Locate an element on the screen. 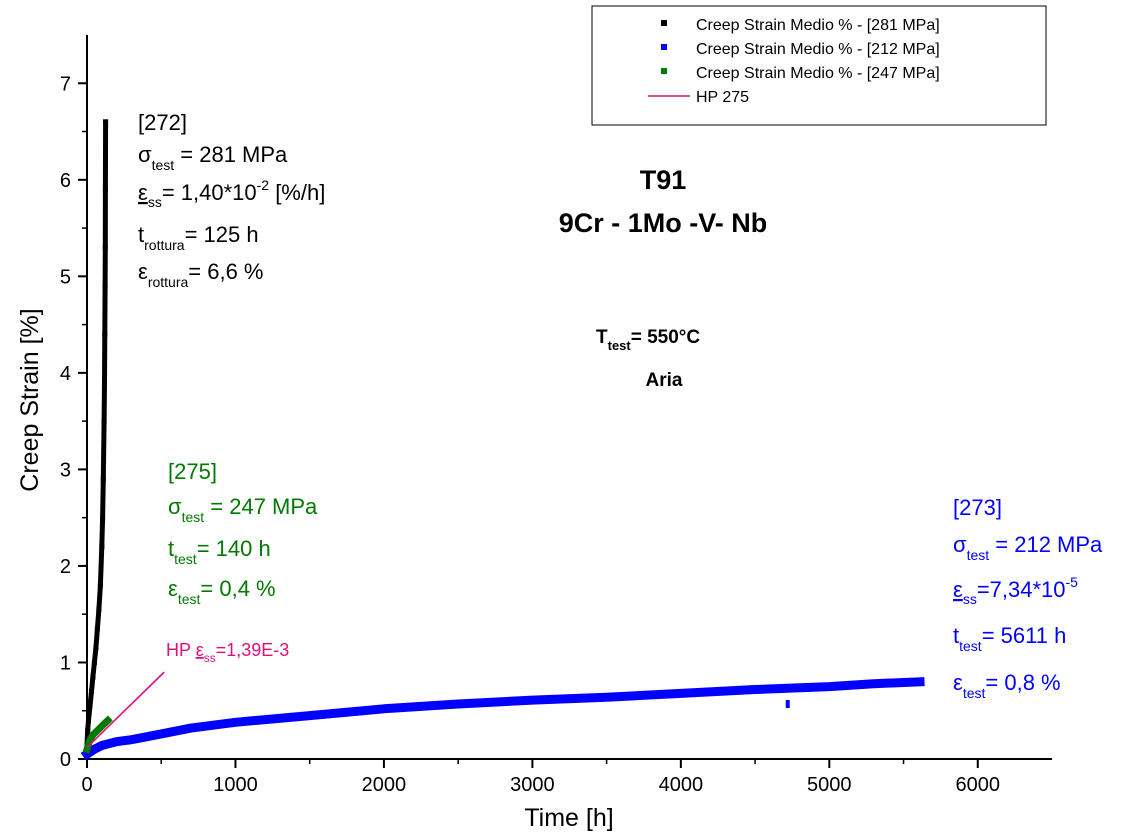 The height and width of the screenshot is (832, 1146). title-line-2: 9Cr - 1Mo -V- Nb is located at coordinates (663, 223).